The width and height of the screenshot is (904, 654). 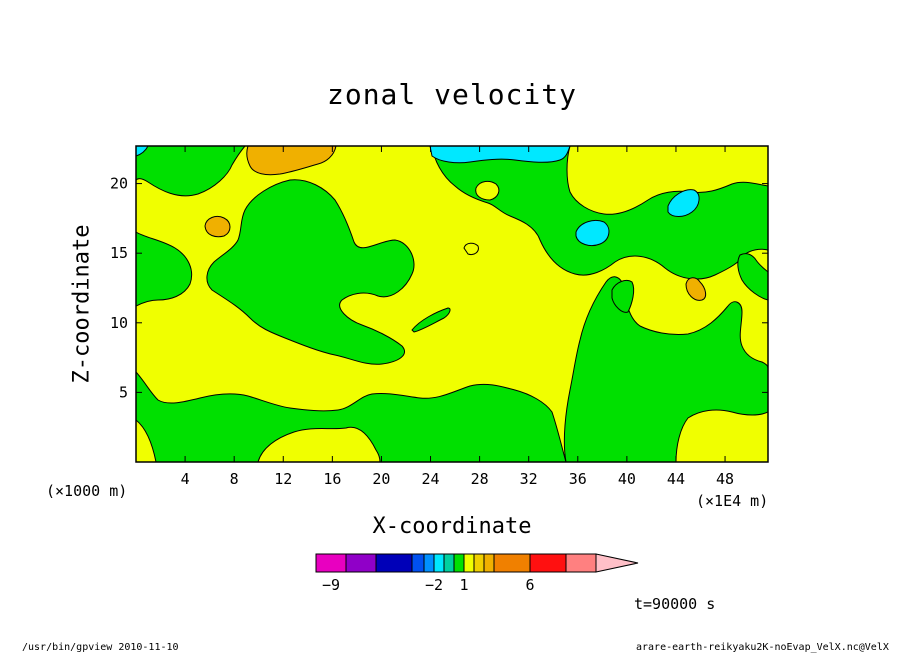 I want to click on y-tick-label: 20, so click(x=119, y=184).